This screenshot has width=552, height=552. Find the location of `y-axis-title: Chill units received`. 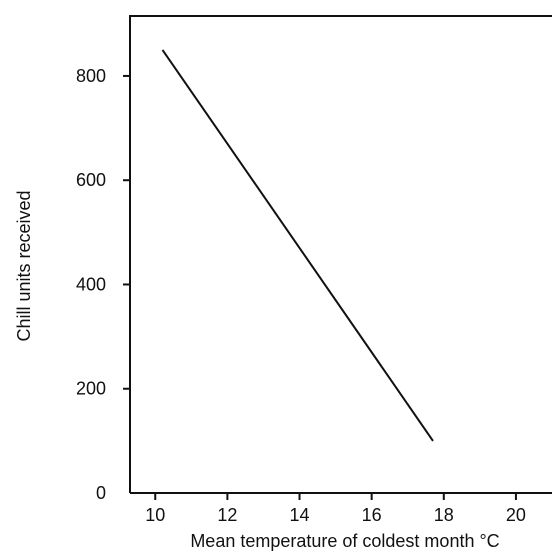

y-axis-title: Chill units received is located at coordinates (24, 265).